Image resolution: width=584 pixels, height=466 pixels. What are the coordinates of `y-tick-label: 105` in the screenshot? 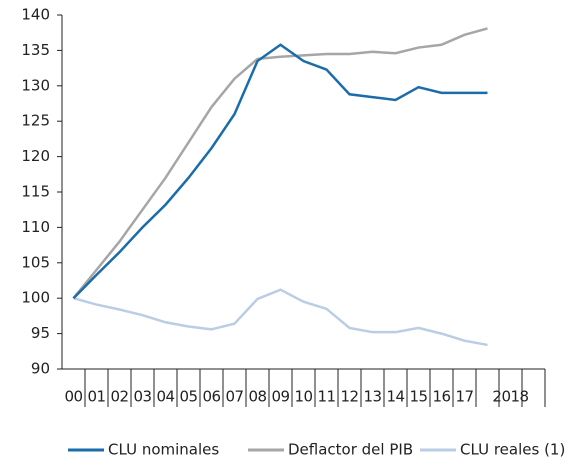 It's located at (35, 262).